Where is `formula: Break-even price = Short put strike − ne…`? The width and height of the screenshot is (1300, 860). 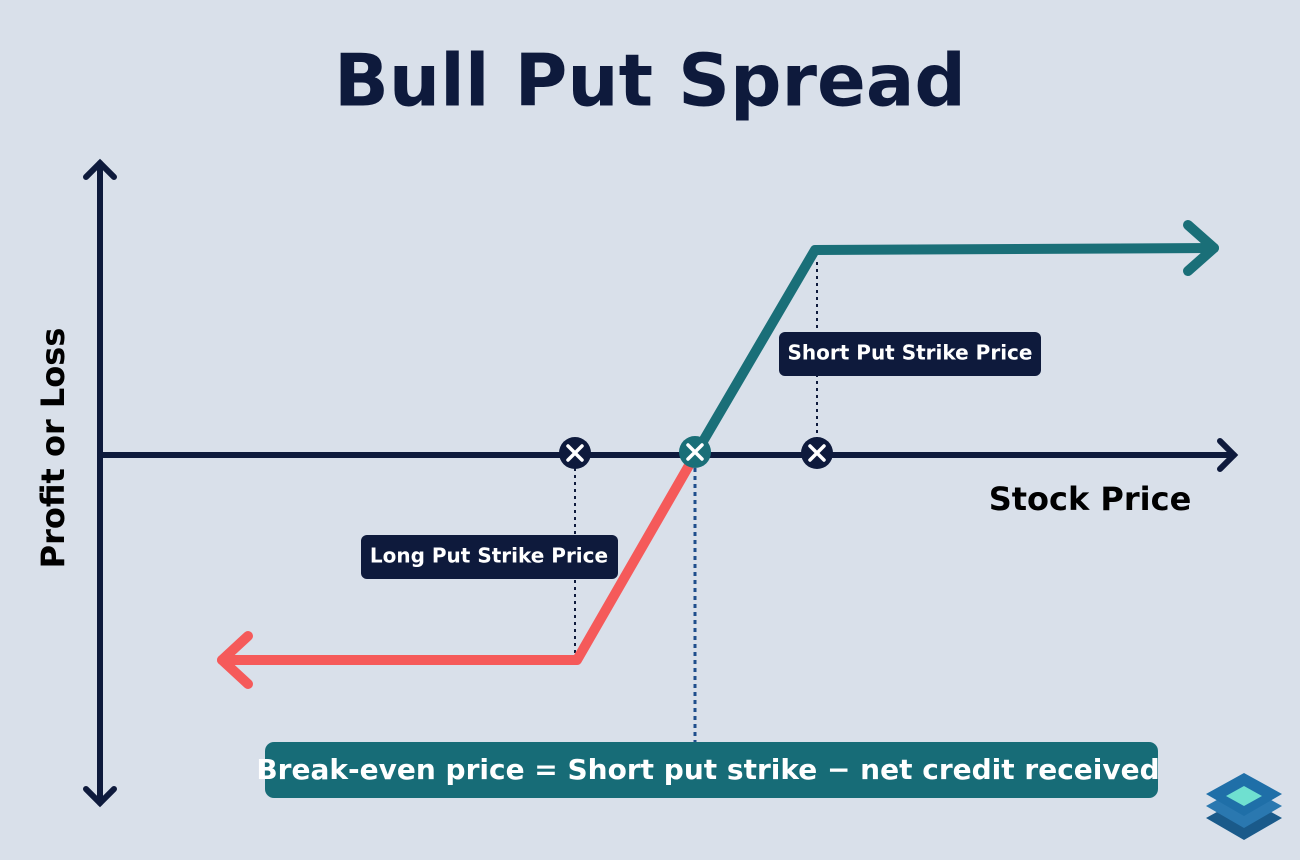 formula: Break-even price = Short put strike − ne… is located at coordinates (707, 769).